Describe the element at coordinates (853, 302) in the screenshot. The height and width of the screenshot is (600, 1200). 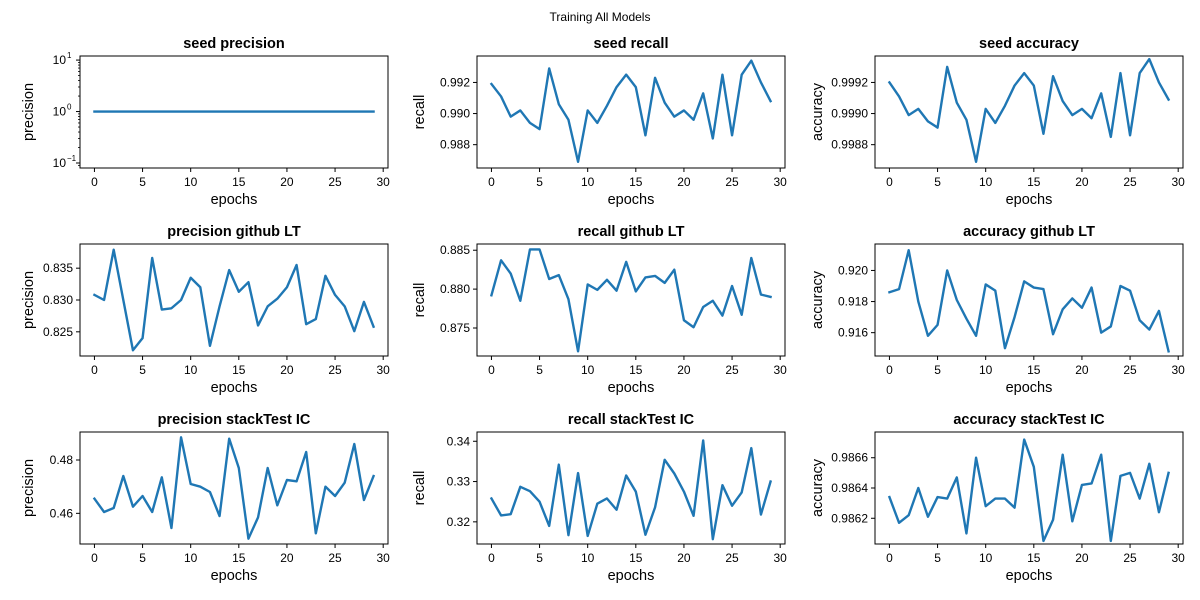
I see `y-tick-label: 0.918` at that location.